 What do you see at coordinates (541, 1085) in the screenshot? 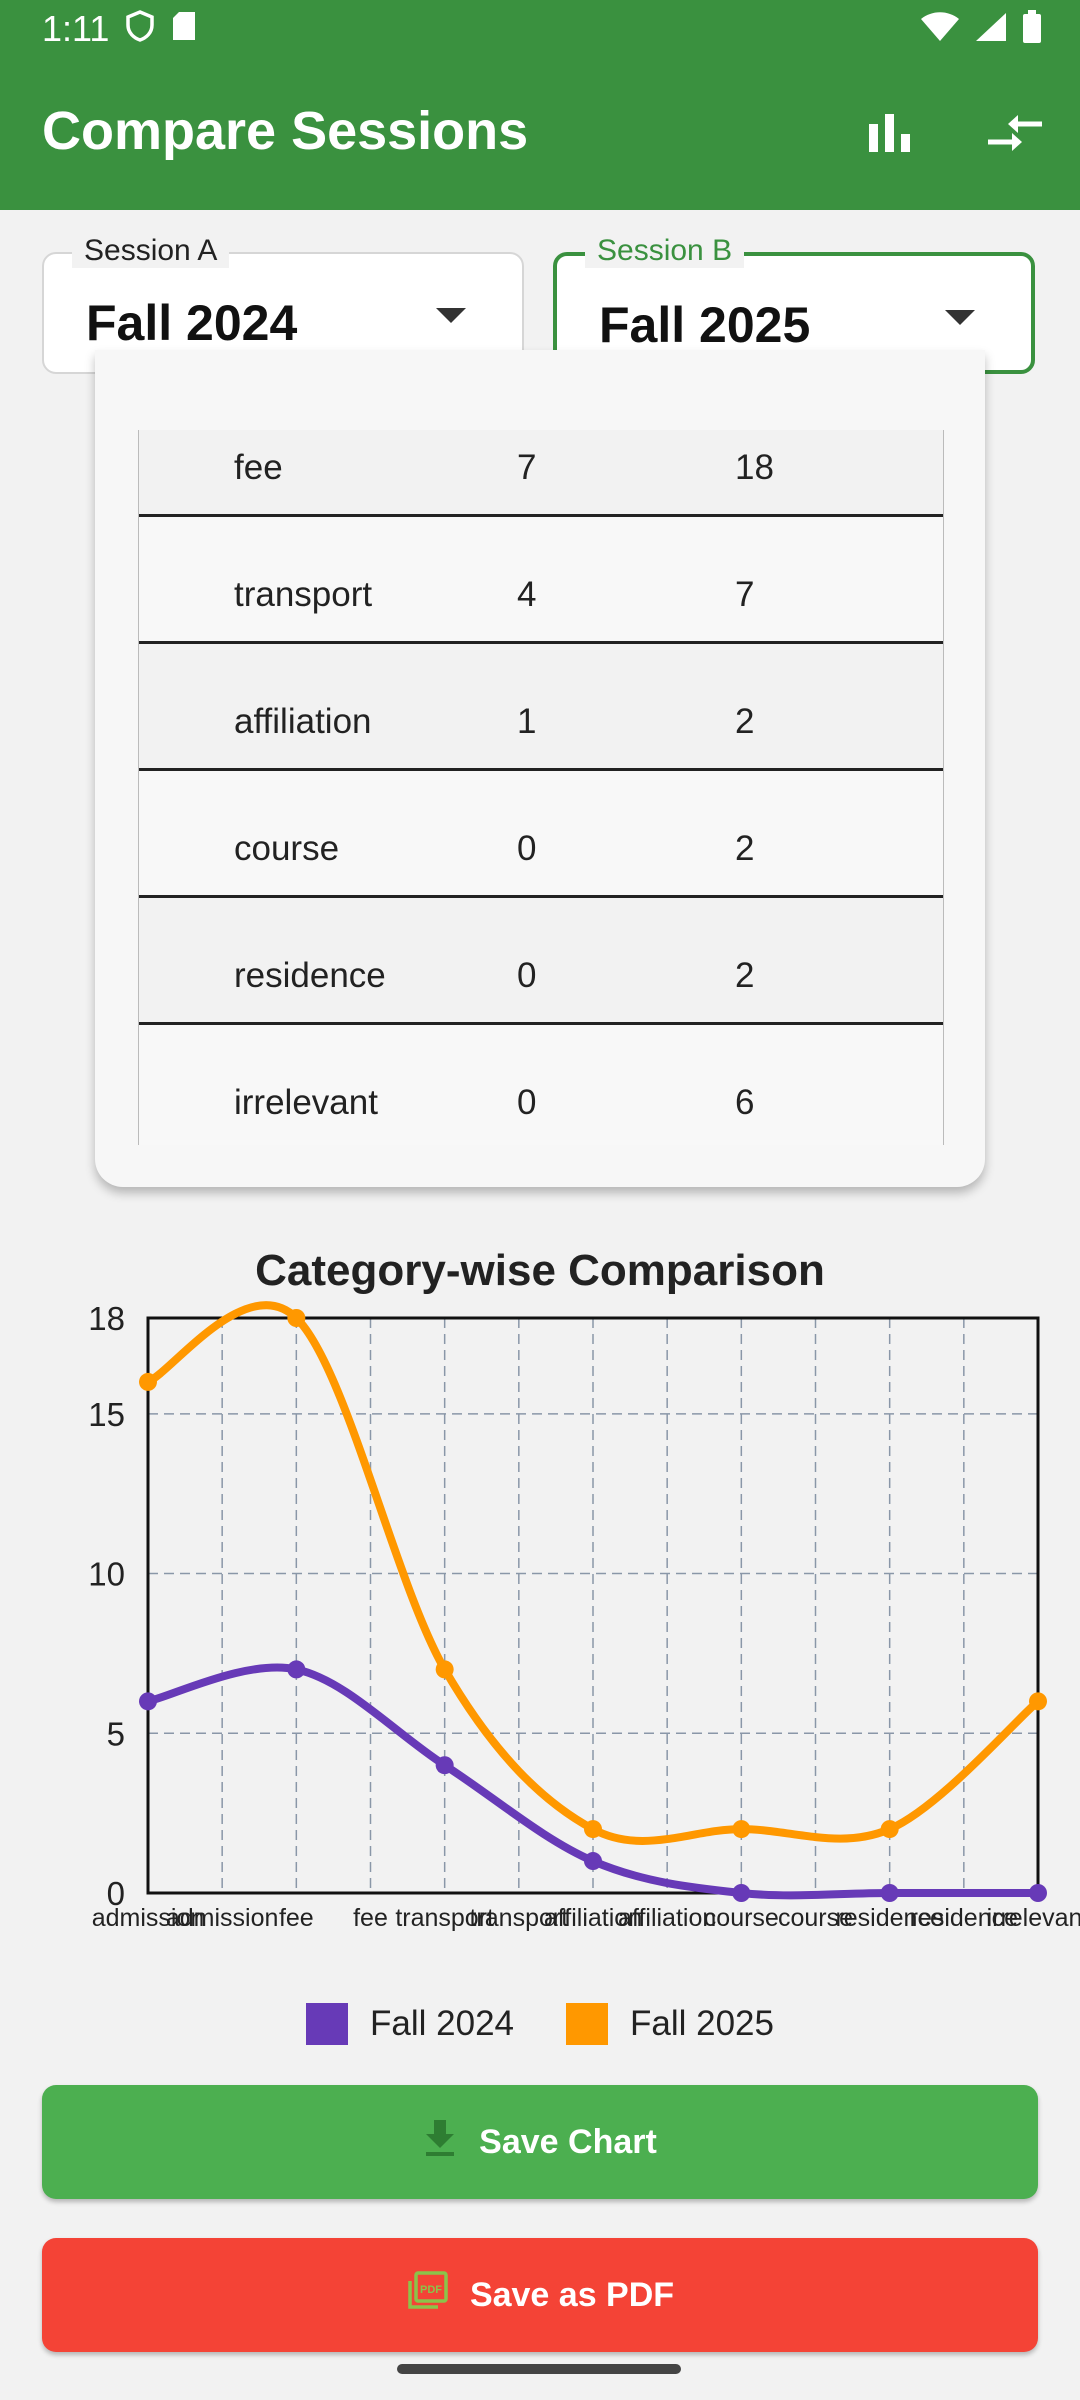
I see `table-row: irrelevant 0 6` at bounding box center [541, 1085].